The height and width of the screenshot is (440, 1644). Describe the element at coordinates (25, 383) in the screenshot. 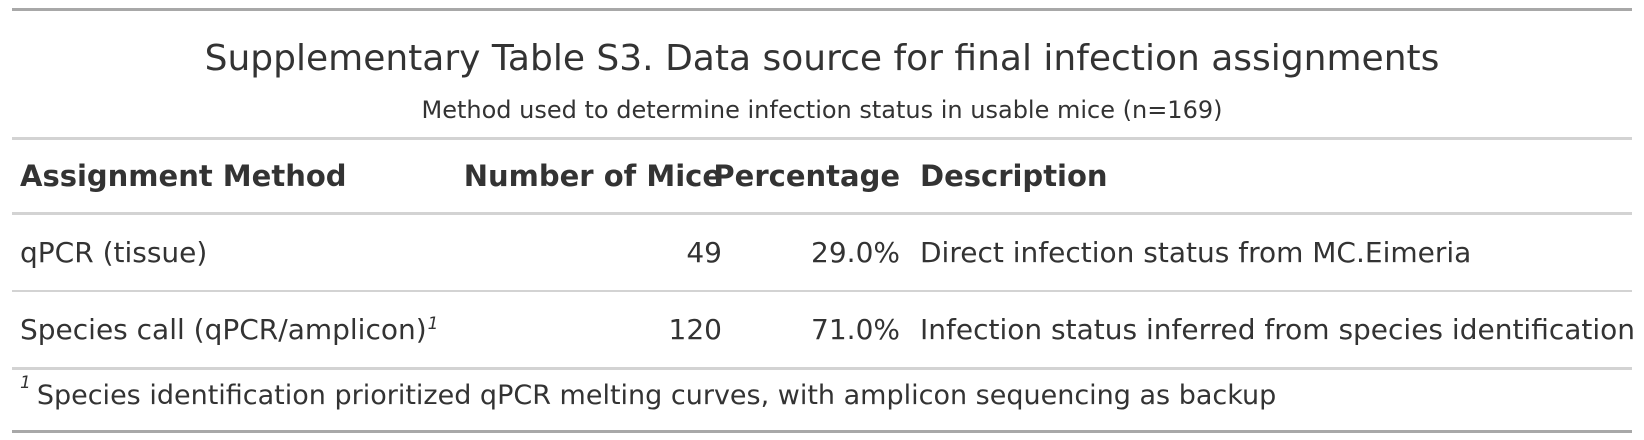

I see `footnote-marker: 1` at that location.